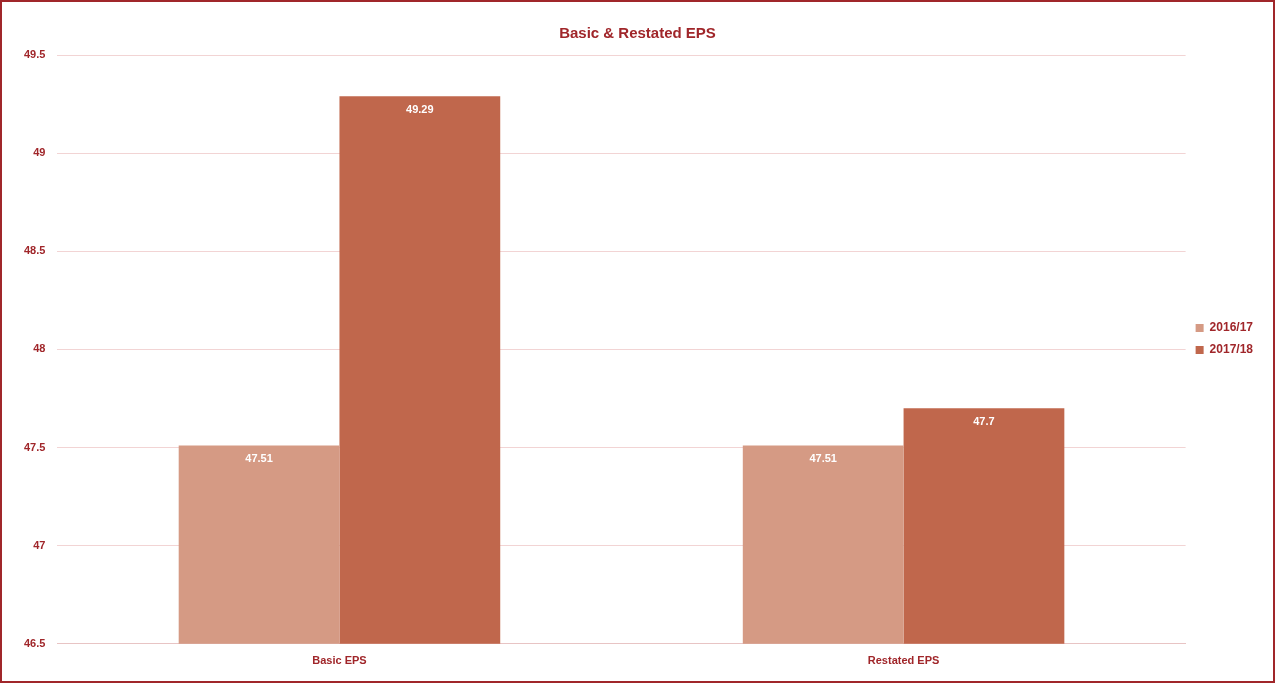 The height and width of the screenshot is (683, 1275). I want to click on legend-label: 2017/18, so click(1231, 349).